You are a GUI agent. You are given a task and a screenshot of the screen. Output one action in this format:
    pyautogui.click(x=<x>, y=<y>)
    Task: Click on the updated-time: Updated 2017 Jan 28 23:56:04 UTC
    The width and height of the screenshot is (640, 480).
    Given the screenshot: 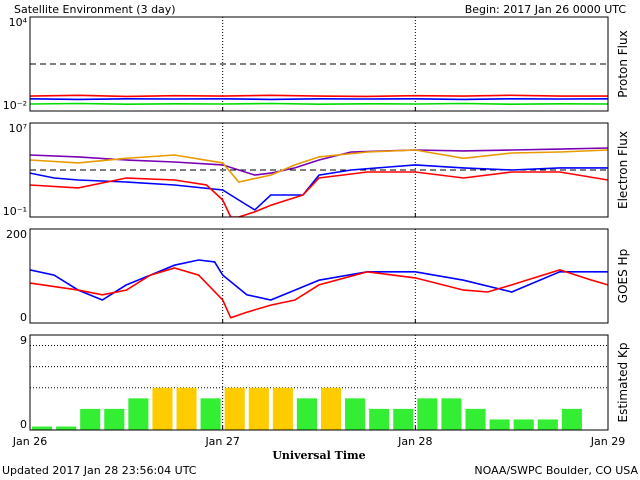 What is the action you would take?
    pyautogui.click(x=99, y=470)
    